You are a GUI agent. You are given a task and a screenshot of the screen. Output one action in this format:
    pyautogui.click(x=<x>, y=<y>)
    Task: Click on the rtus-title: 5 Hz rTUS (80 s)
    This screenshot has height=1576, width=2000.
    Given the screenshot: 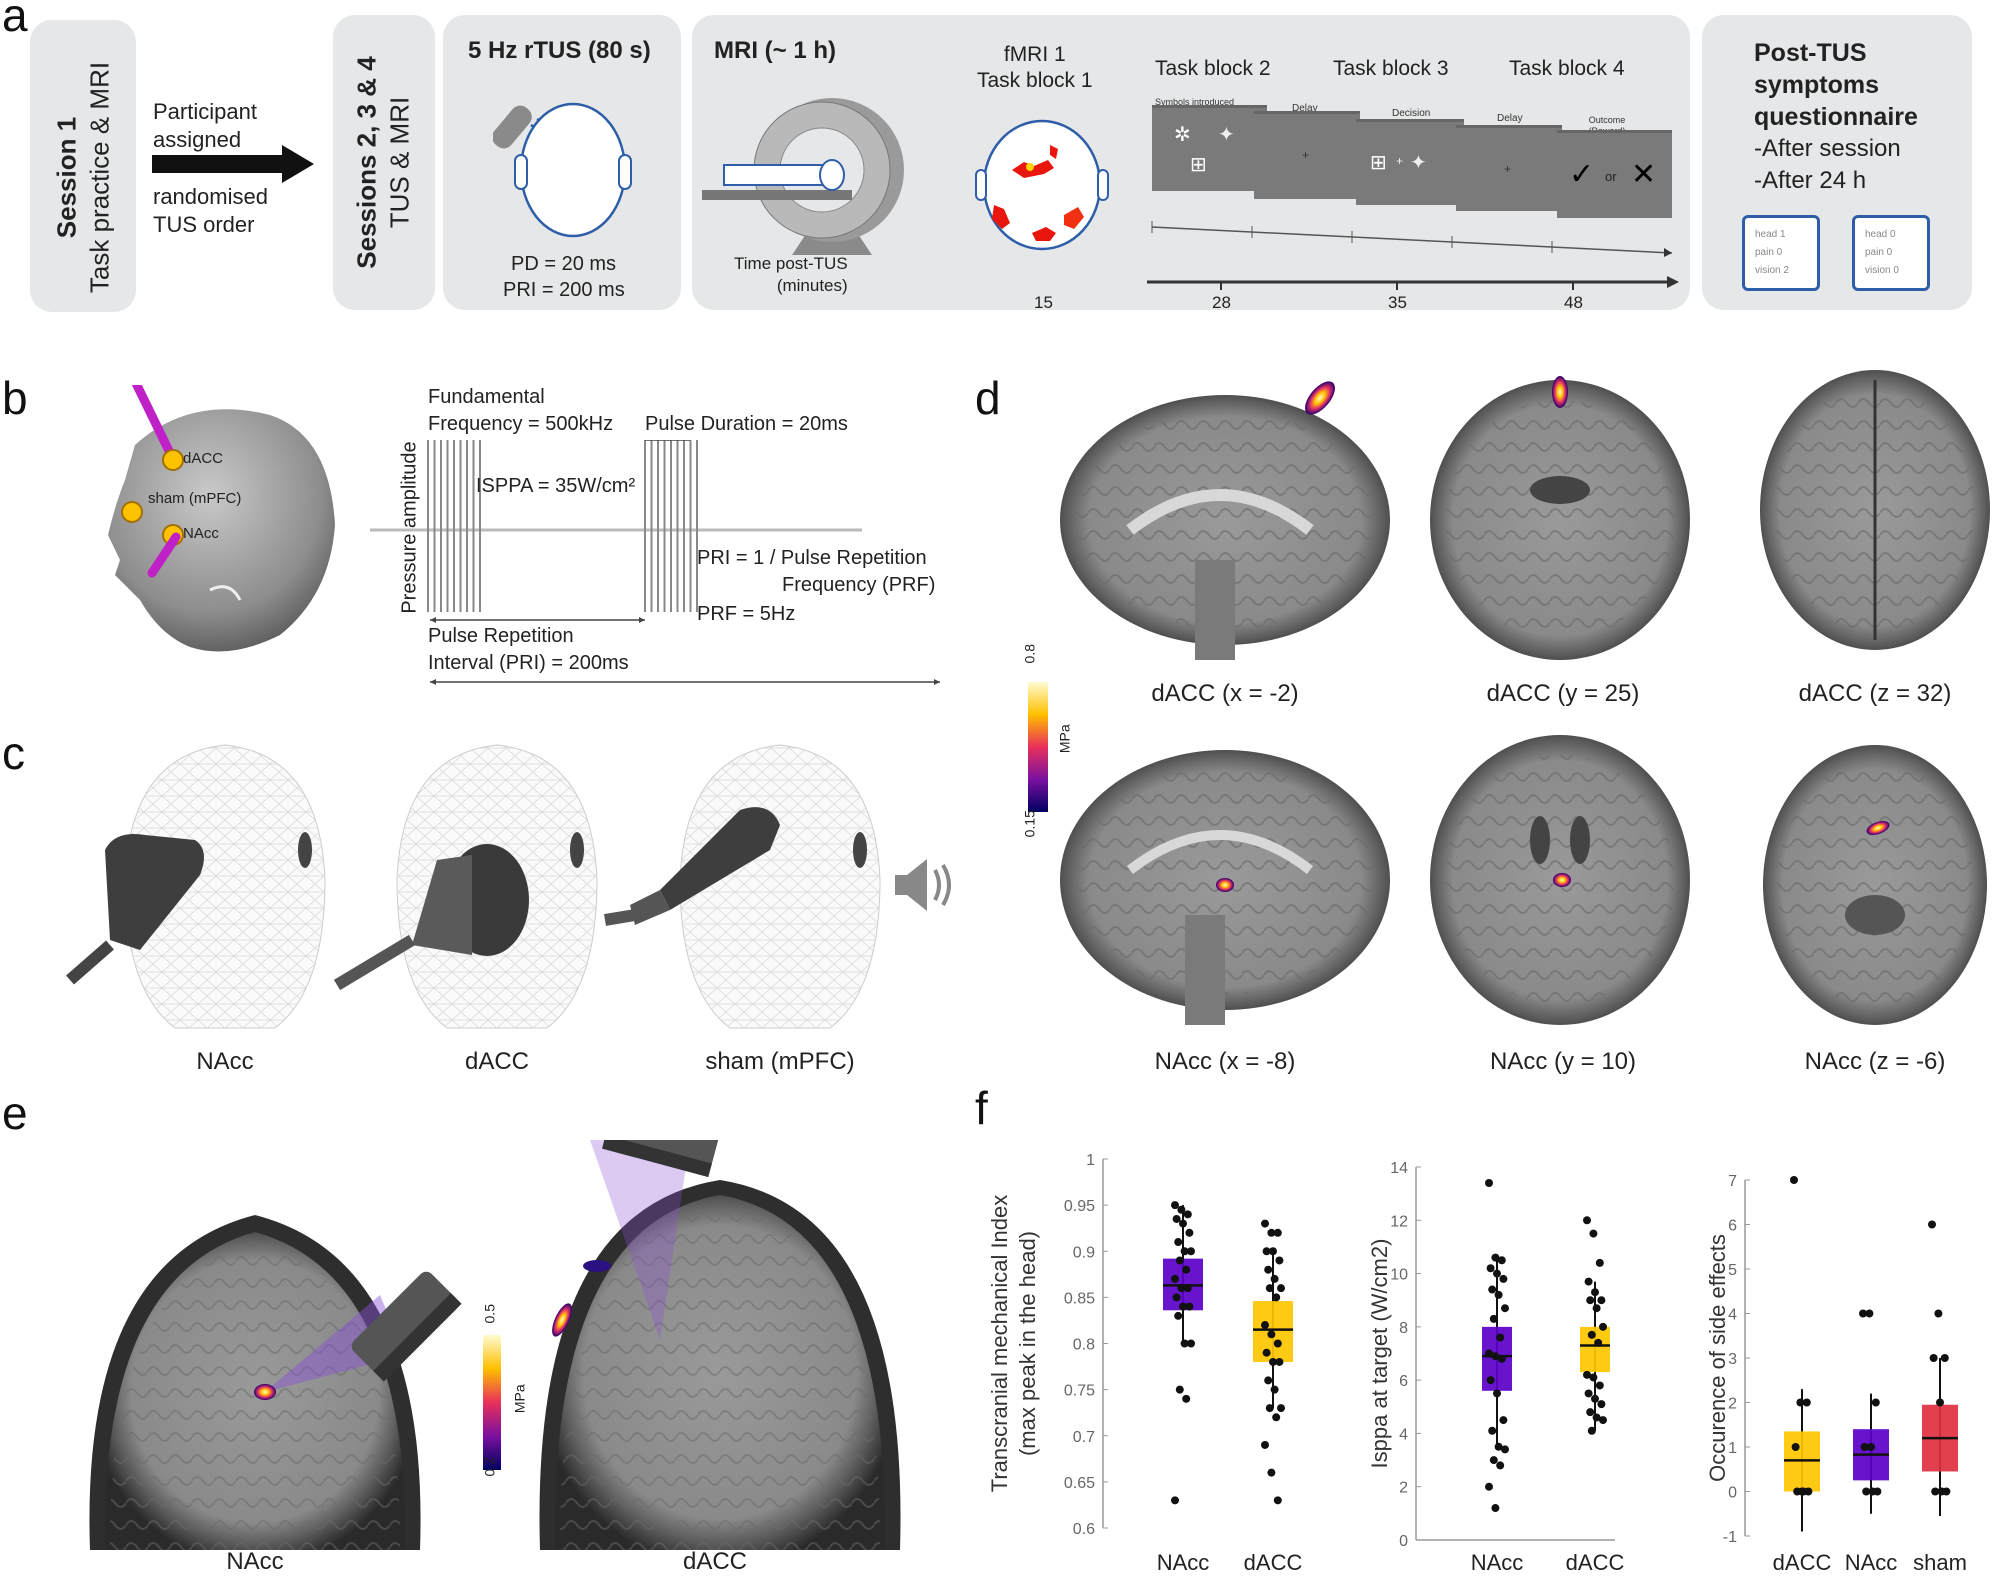 What is the action you would take?
    pyautogui.click(x=559, y=50)
    